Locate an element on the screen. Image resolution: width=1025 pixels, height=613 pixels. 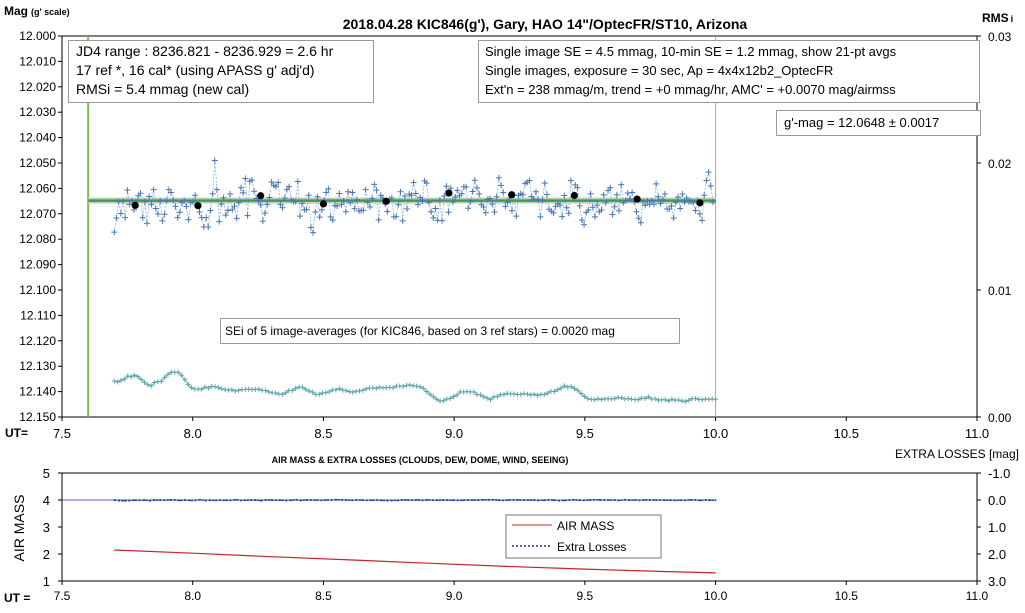
rms-axis-label-text: RMS is located at coordinates (995, 18).